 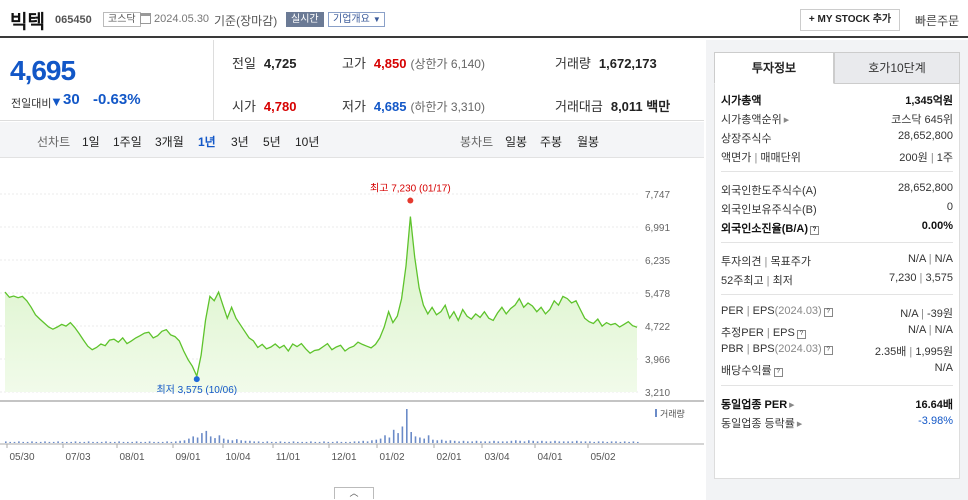 I want to click on row-sector-per: 동일업종 PER ▶ 16.64배, so click(x=837, y=403).